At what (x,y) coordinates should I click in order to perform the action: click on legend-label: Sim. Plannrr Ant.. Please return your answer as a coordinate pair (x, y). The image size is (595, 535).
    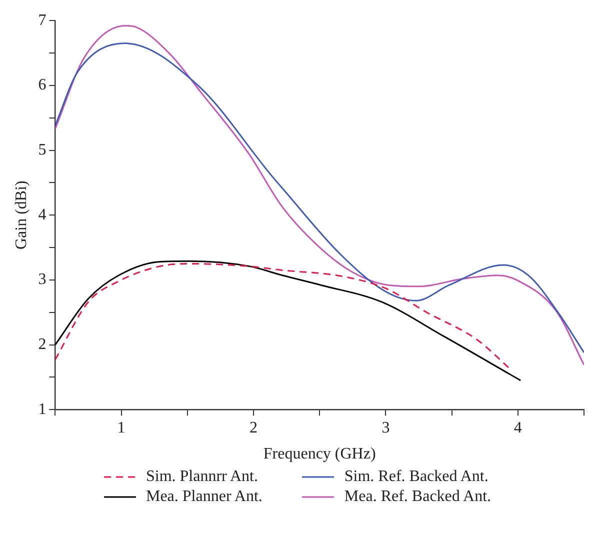
    Looking at the image, I should click on (202, 477).